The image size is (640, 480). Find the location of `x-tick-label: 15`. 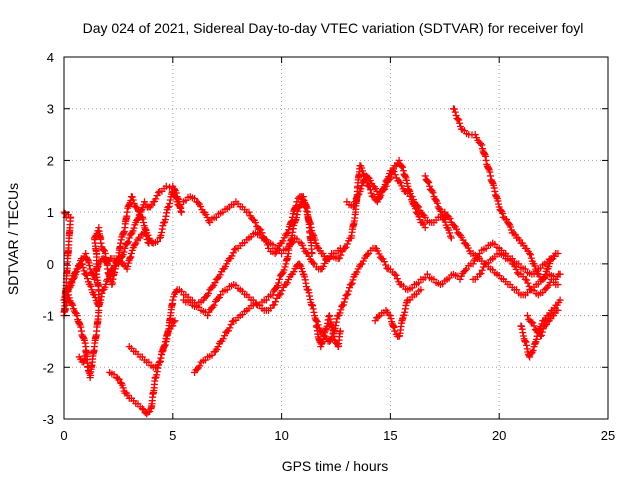

x-tick-label: 15 is located at coordinates (390, 435).